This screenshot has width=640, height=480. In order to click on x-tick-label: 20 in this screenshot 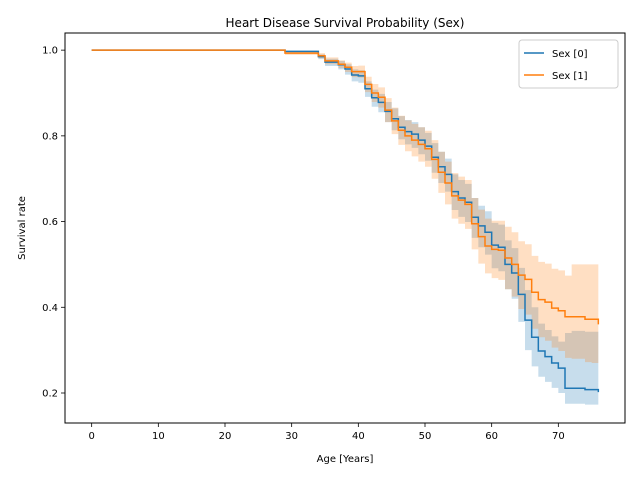, I will do `click(225, 436)`.